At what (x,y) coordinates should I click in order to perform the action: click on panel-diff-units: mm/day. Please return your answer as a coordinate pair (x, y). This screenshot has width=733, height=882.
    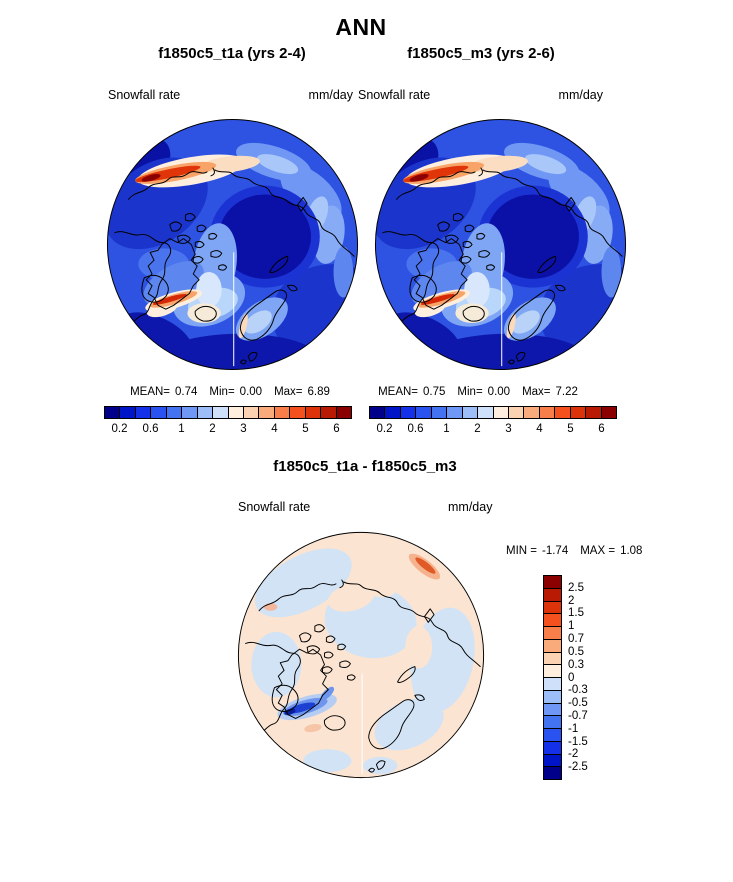
    Looking at the image, I should click on (470, 507).